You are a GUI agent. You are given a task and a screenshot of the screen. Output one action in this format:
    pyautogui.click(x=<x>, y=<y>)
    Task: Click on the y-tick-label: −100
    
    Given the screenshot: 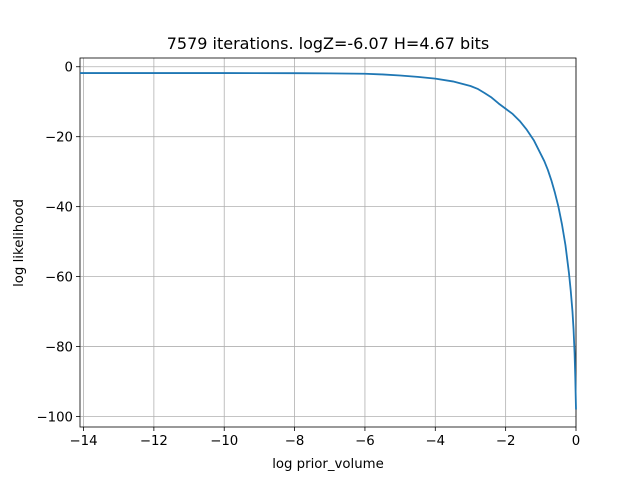 What is the action you would take?
    pyautogui.click(x=54, y=418)
    